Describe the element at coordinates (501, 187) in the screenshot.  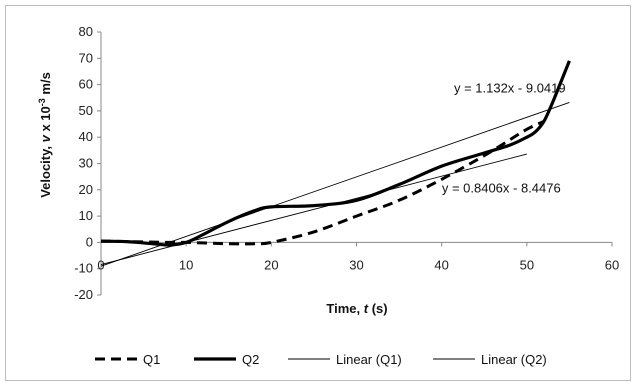
I see `trendline-equation-2: y = 0.8406x - 8.4476` at that location.